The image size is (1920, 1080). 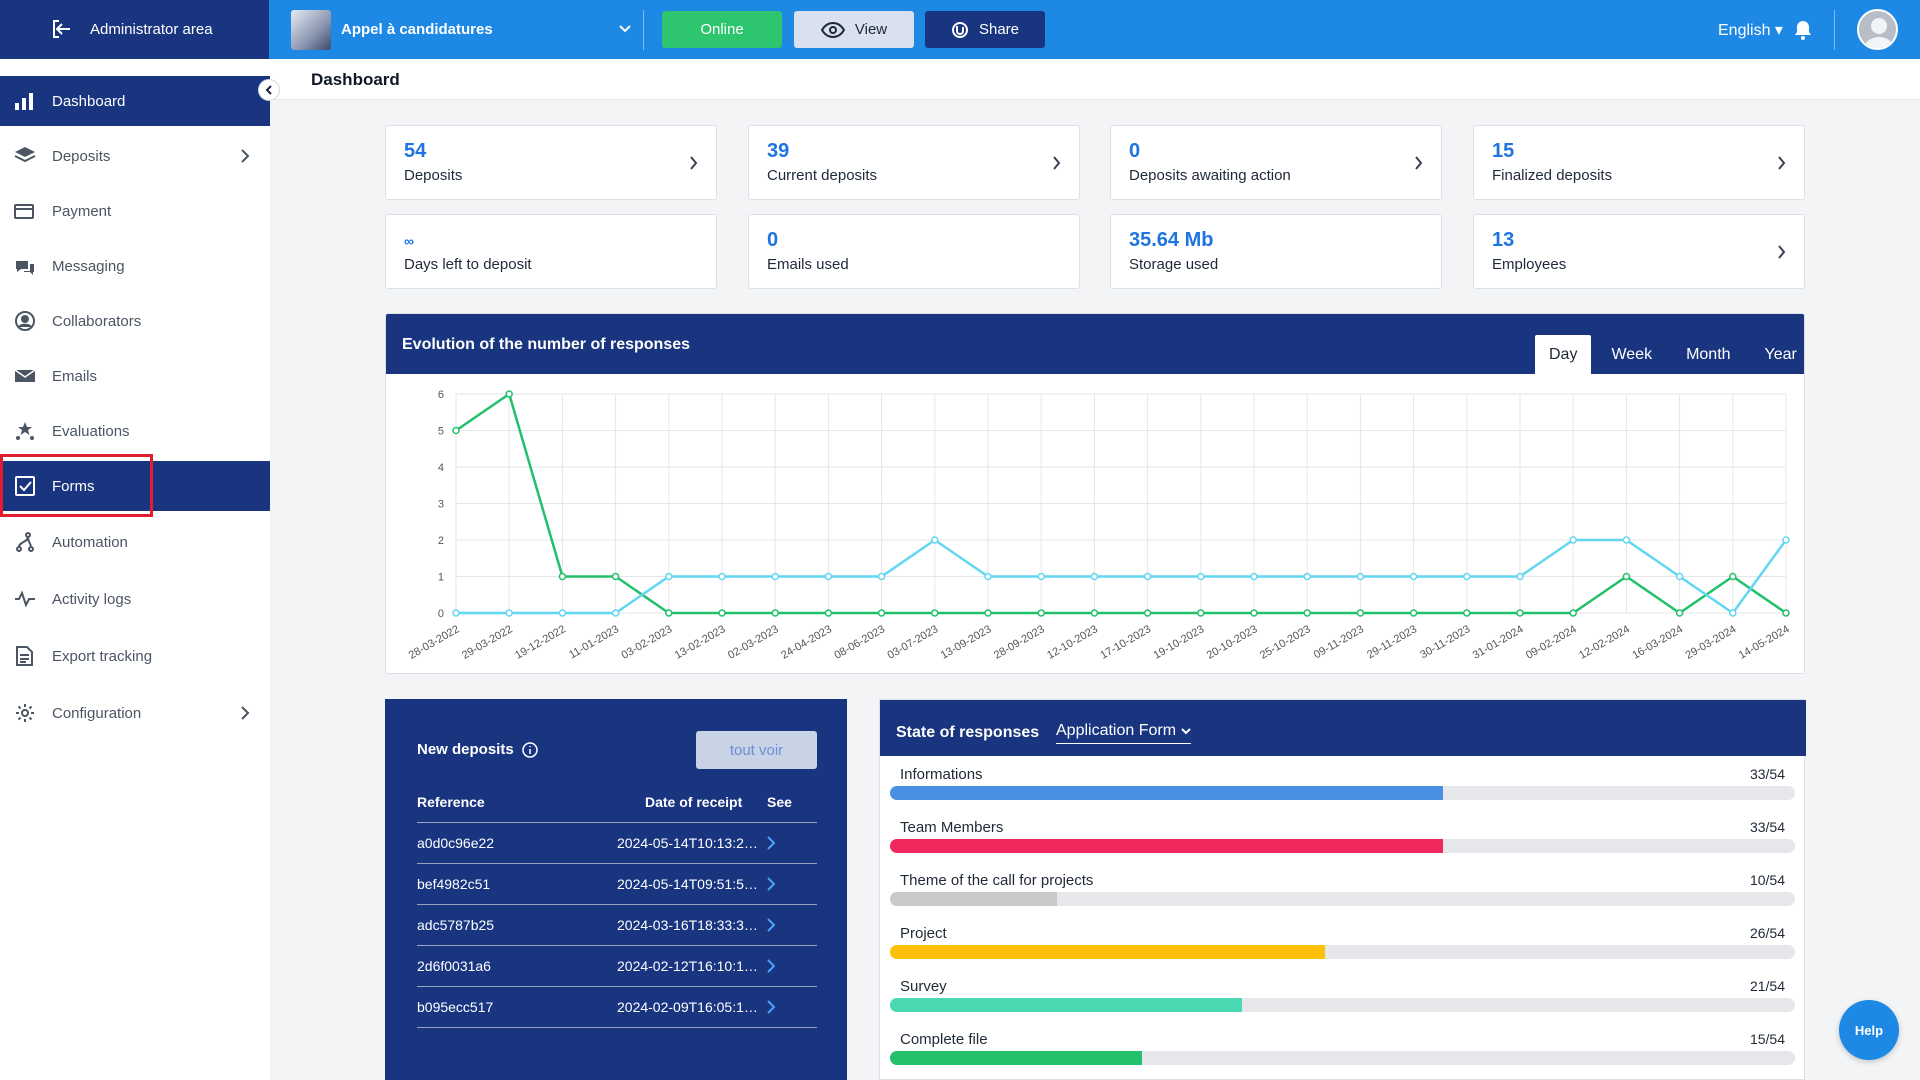 What do you see at coordinates (1632, 354) in the screenshot?
I see `tab-week: Week` at bounding box center [1632, 354].